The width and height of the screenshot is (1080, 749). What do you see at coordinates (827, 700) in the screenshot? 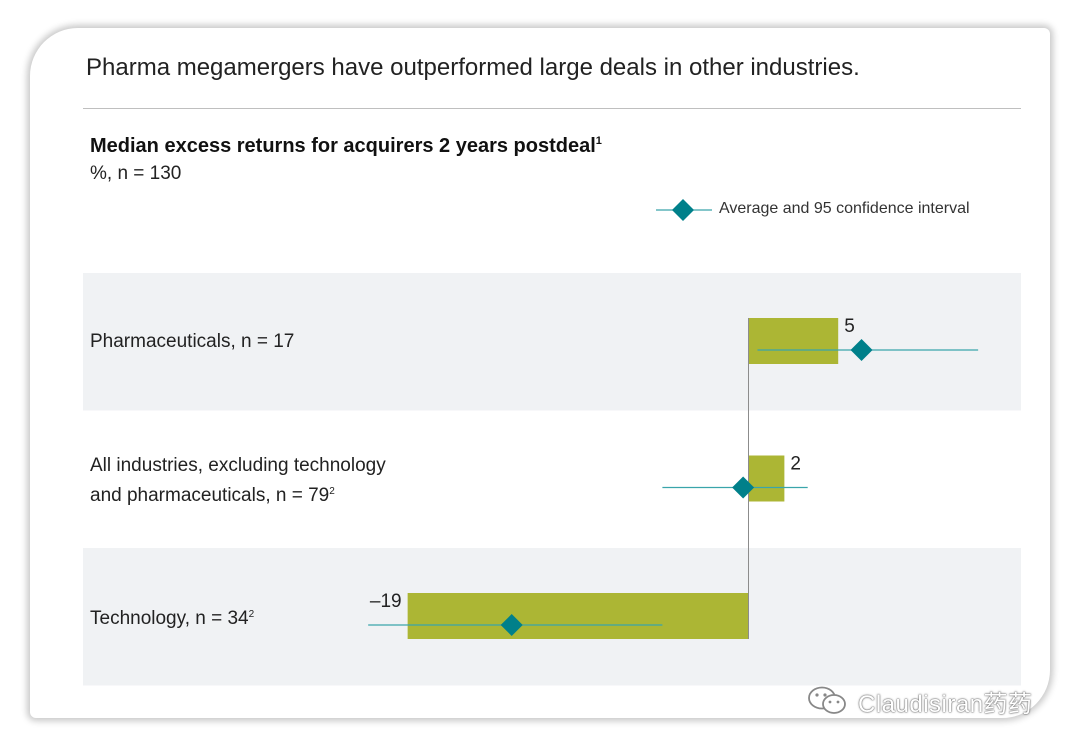
I see `wechat-icon` at bounding box center [827, 700].